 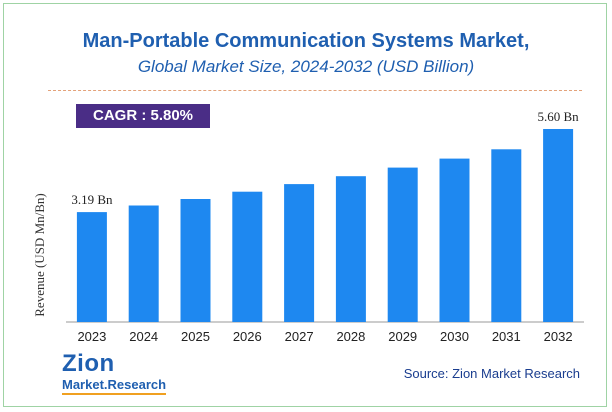 I want to click on title-divider, so click(x=315, y=90).